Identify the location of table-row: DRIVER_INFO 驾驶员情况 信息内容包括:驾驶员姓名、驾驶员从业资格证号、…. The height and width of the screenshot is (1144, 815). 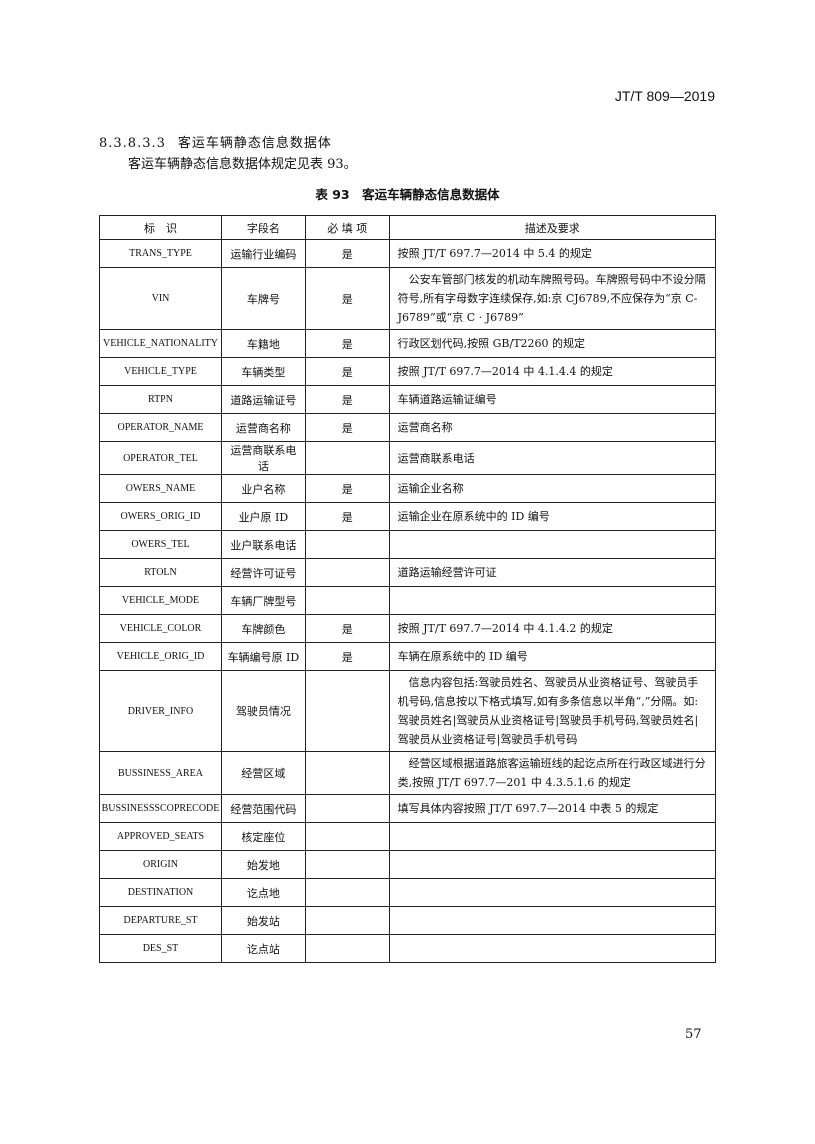
(408, 711).